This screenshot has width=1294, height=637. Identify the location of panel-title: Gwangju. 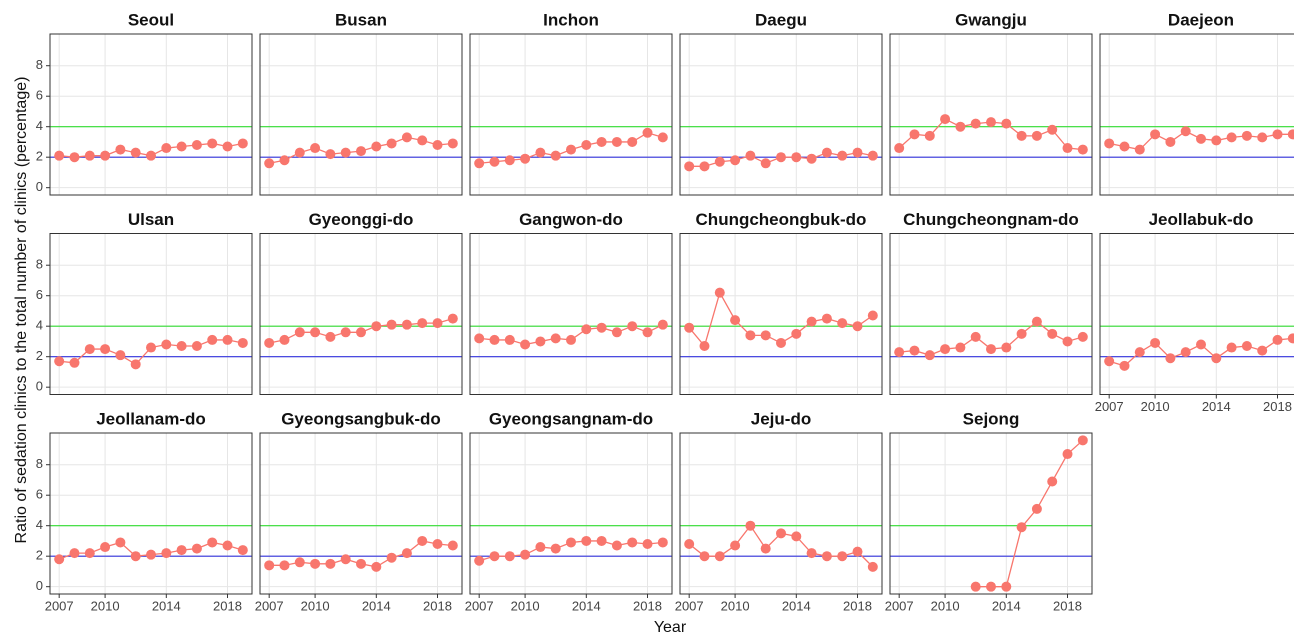
(991, 19).